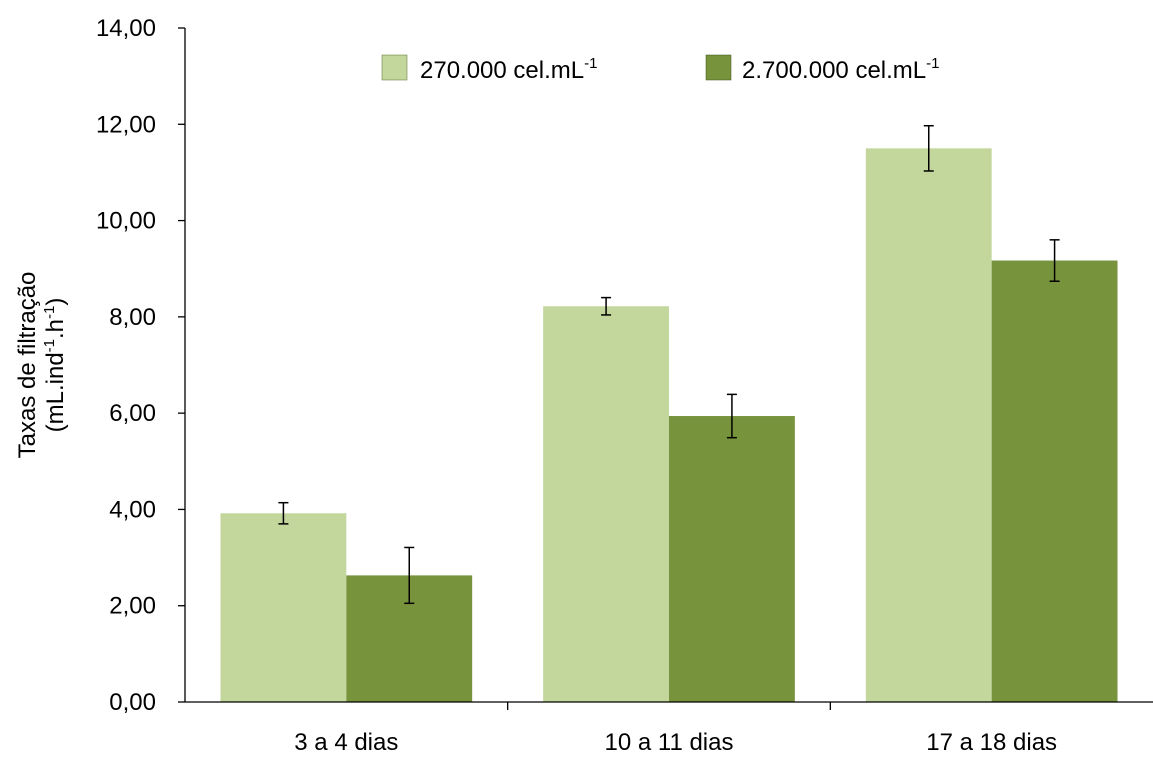  I want to click on legend-label-series-1: 270.000 cel.mL-1, so click(508, 69).